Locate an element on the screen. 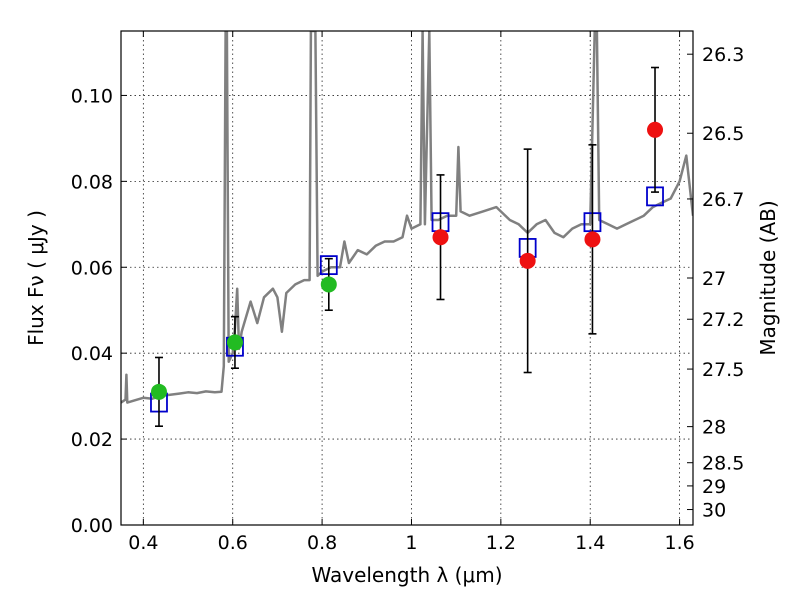 The width and height of the screenshot is (800, 600). x-tick-label: 1 is located at coordinates (411, 543).